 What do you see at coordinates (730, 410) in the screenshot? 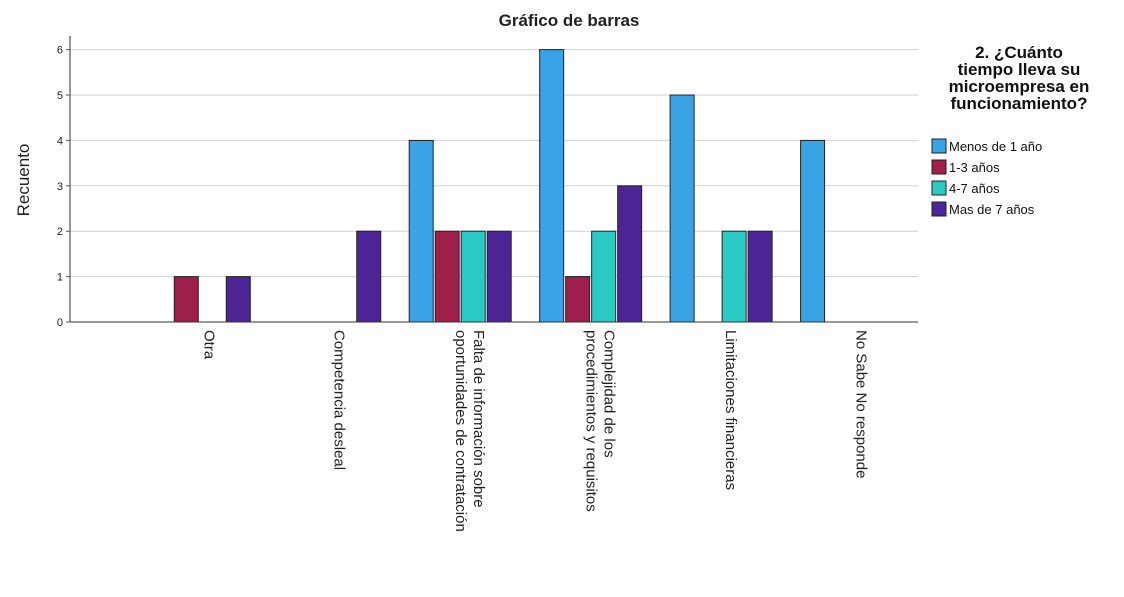
I see `x-tick-label: Limitaciones financieras` at bounding box center [730, 410].